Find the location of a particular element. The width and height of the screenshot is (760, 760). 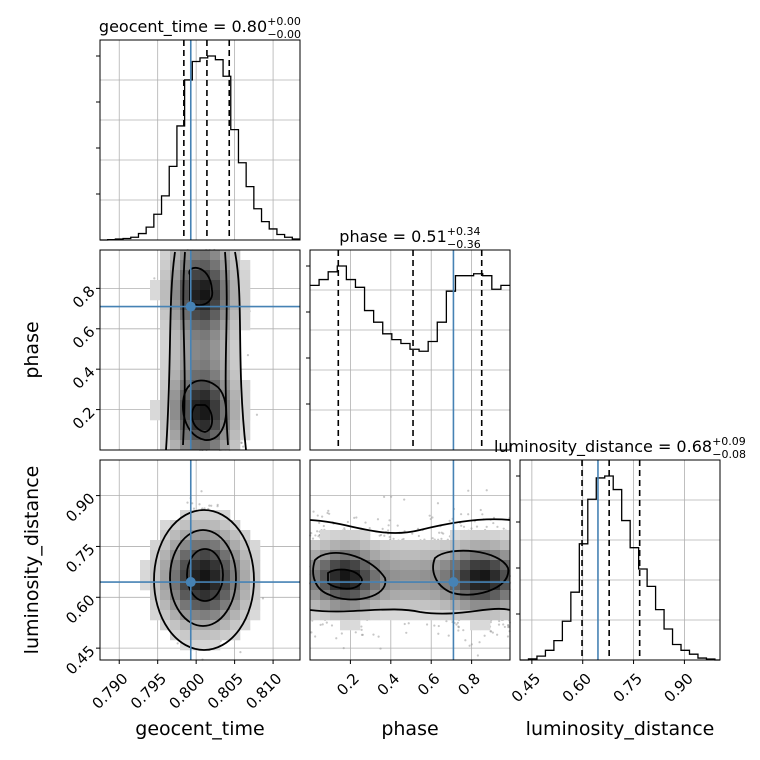

panel-geocent_time-vs-phase-truth-marker is located at coordinates (190, 306).